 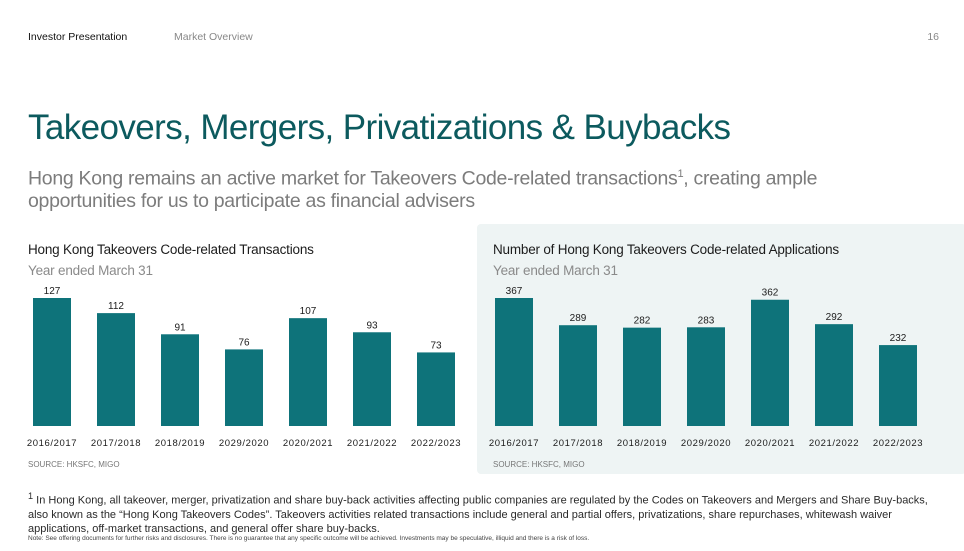 I want to click on footnote-marker: 1, so click(x=31, y=496).